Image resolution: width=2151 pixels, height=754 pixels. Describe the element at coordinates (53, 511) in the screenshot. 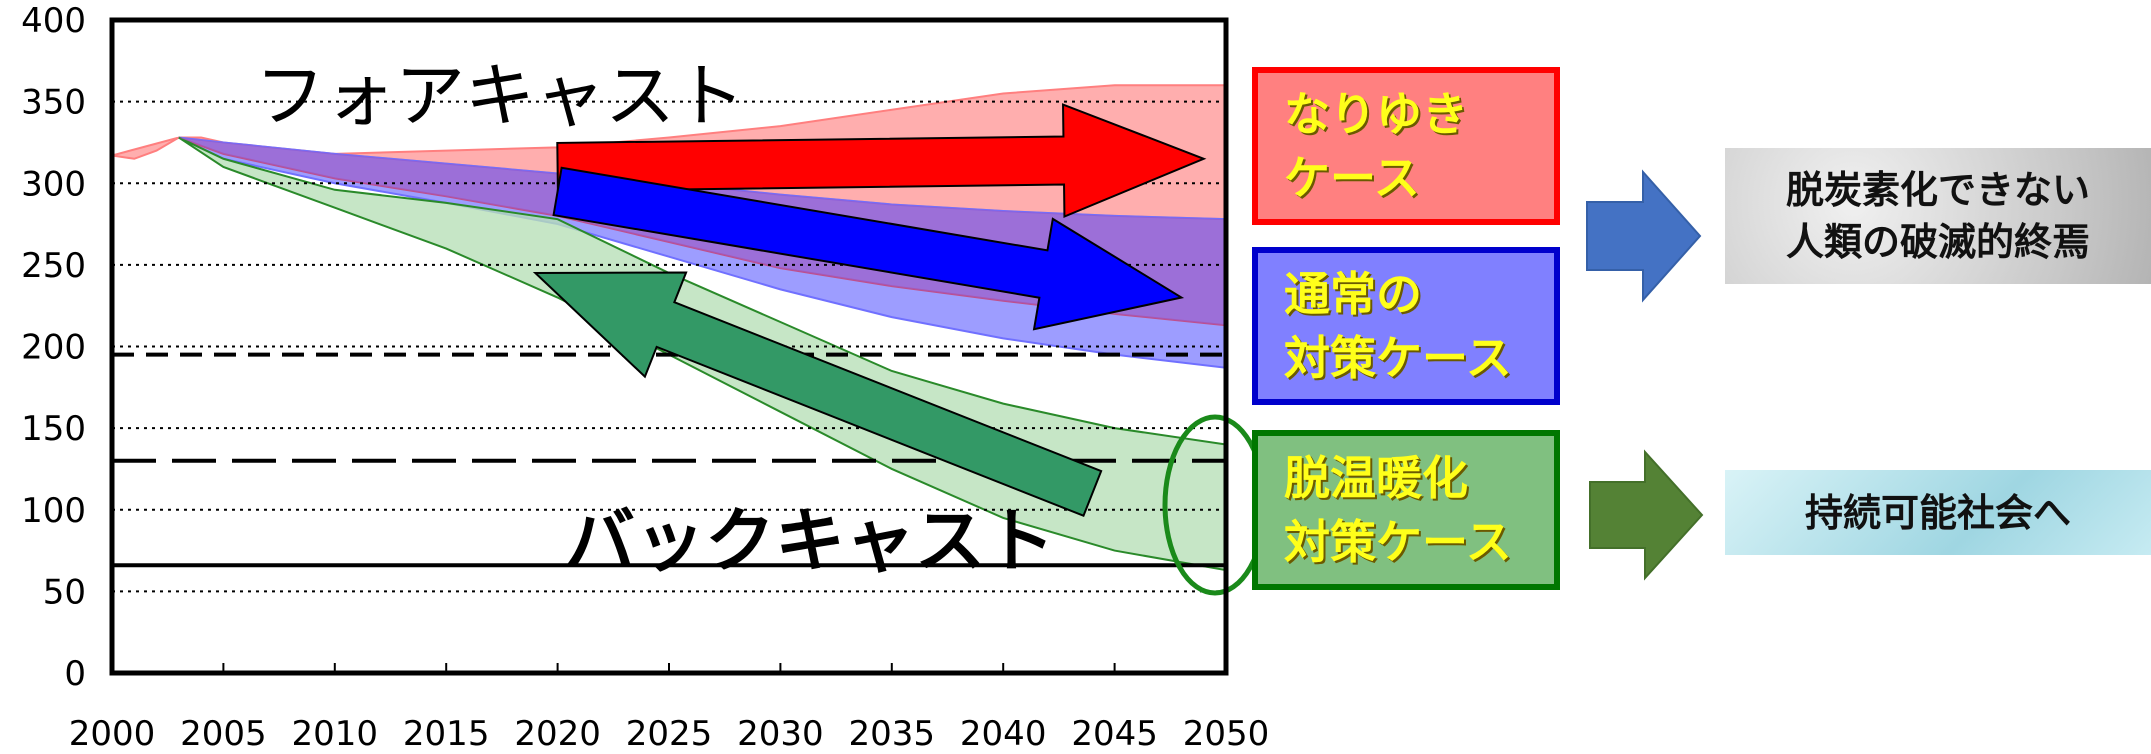

I see `y-tick-label: 100` at that location.